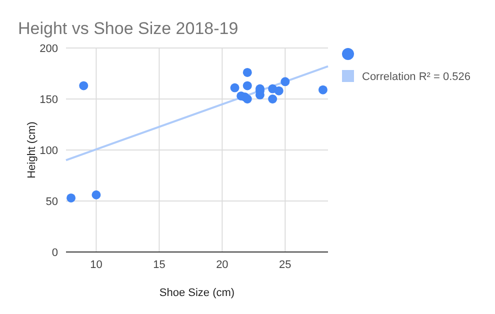 Image resolution: width=495 pixels, height=314 pixels. Describe the element at coordinates (96, 265) in the screenshot. I see `x-tick-label: 10` at that location.